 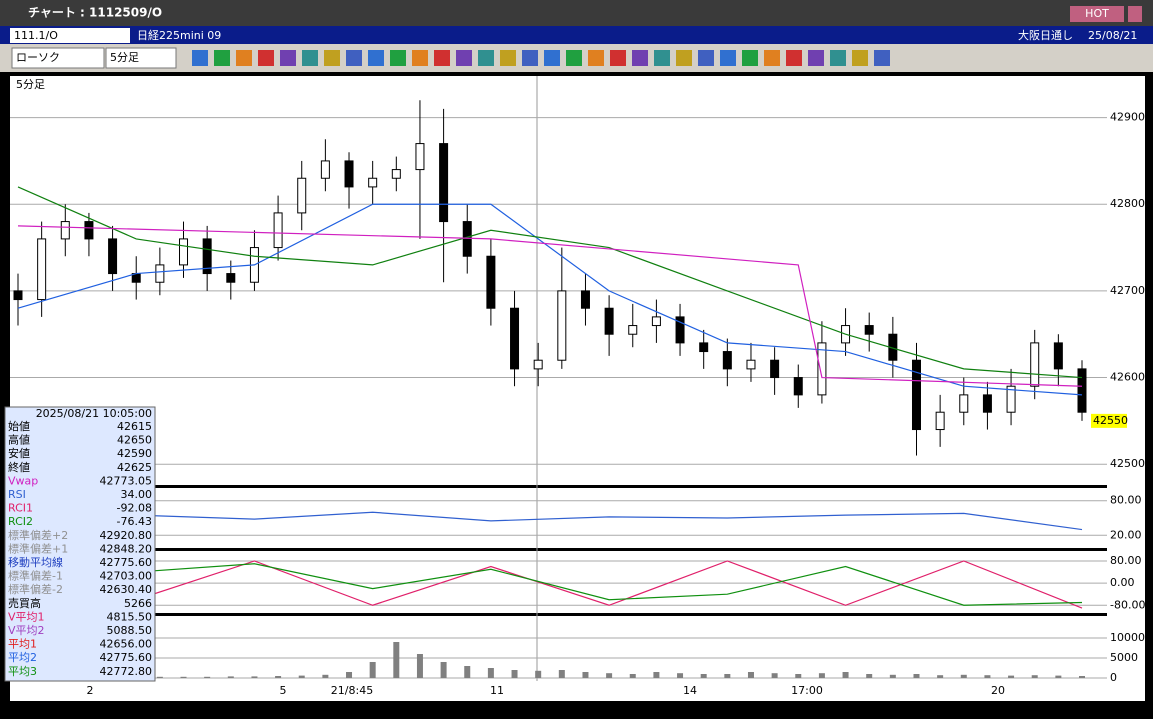 I want to click on price-axis, so click(x=1126, y=378).